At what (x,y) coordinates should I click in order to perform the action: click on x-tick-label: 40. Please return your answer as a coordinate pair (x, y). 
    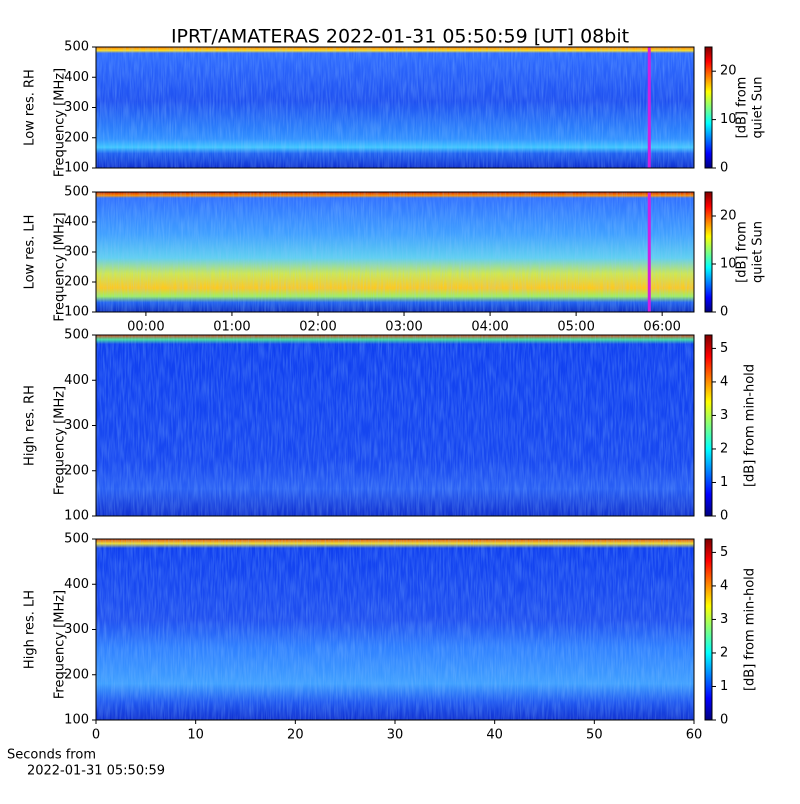
    Looking at the image, I should click on (494, 735).